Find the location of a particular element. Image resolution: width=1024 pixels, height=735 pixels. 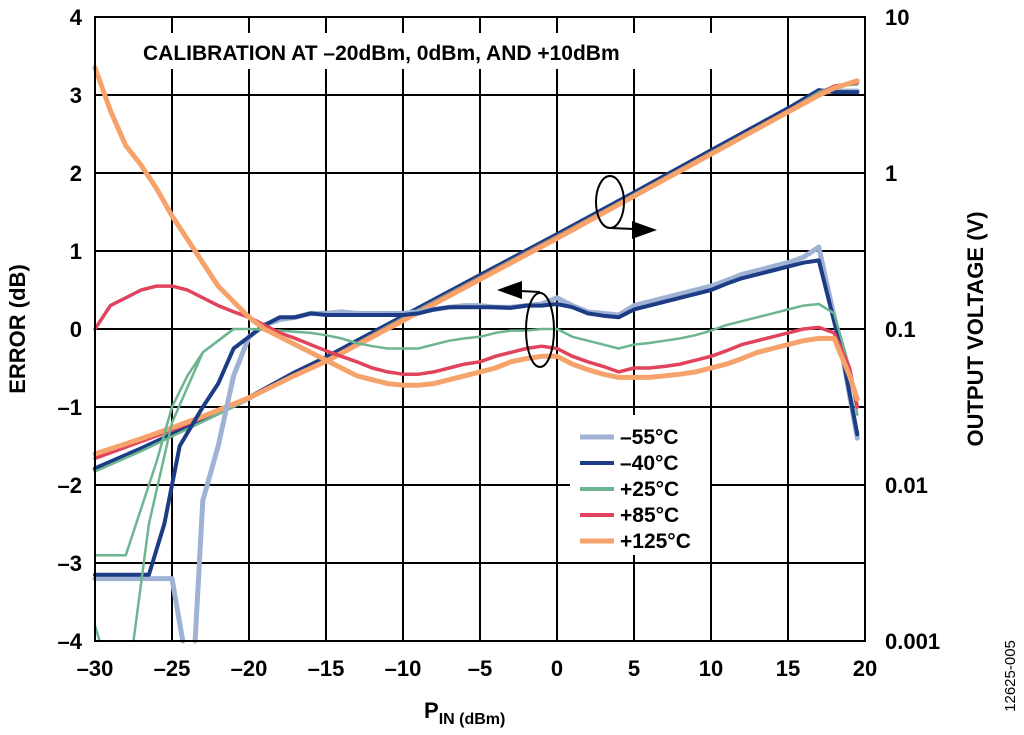

y-right-tick-labels: 10 1 0.1 0.01 0.001 is located at coordinates (912, 329).